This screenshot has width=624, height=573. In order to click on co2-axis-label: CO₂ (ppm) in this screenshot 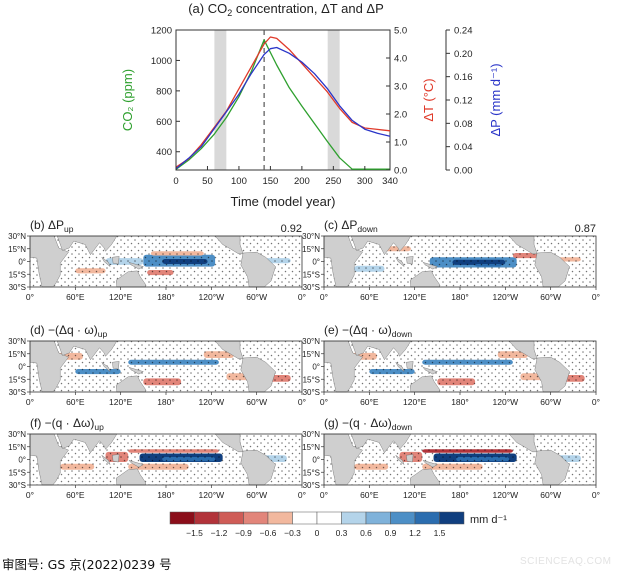, I will do `click(127, 100)`.